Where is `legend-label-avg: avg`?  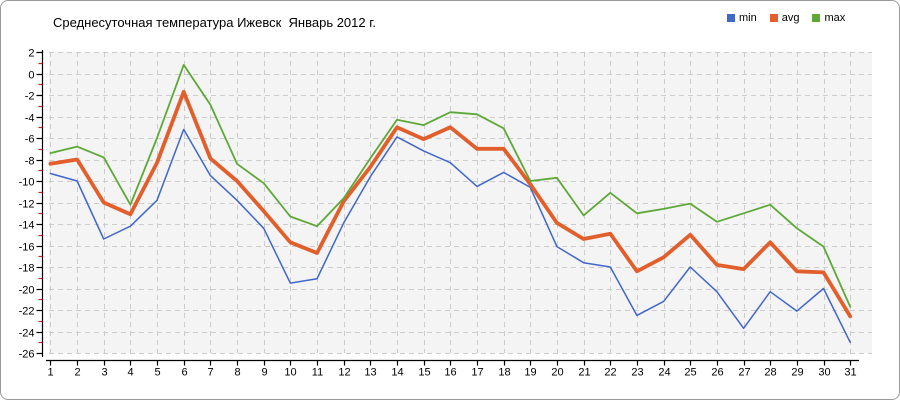 legend-label-avg: avg is located at coordinates (790, 18).